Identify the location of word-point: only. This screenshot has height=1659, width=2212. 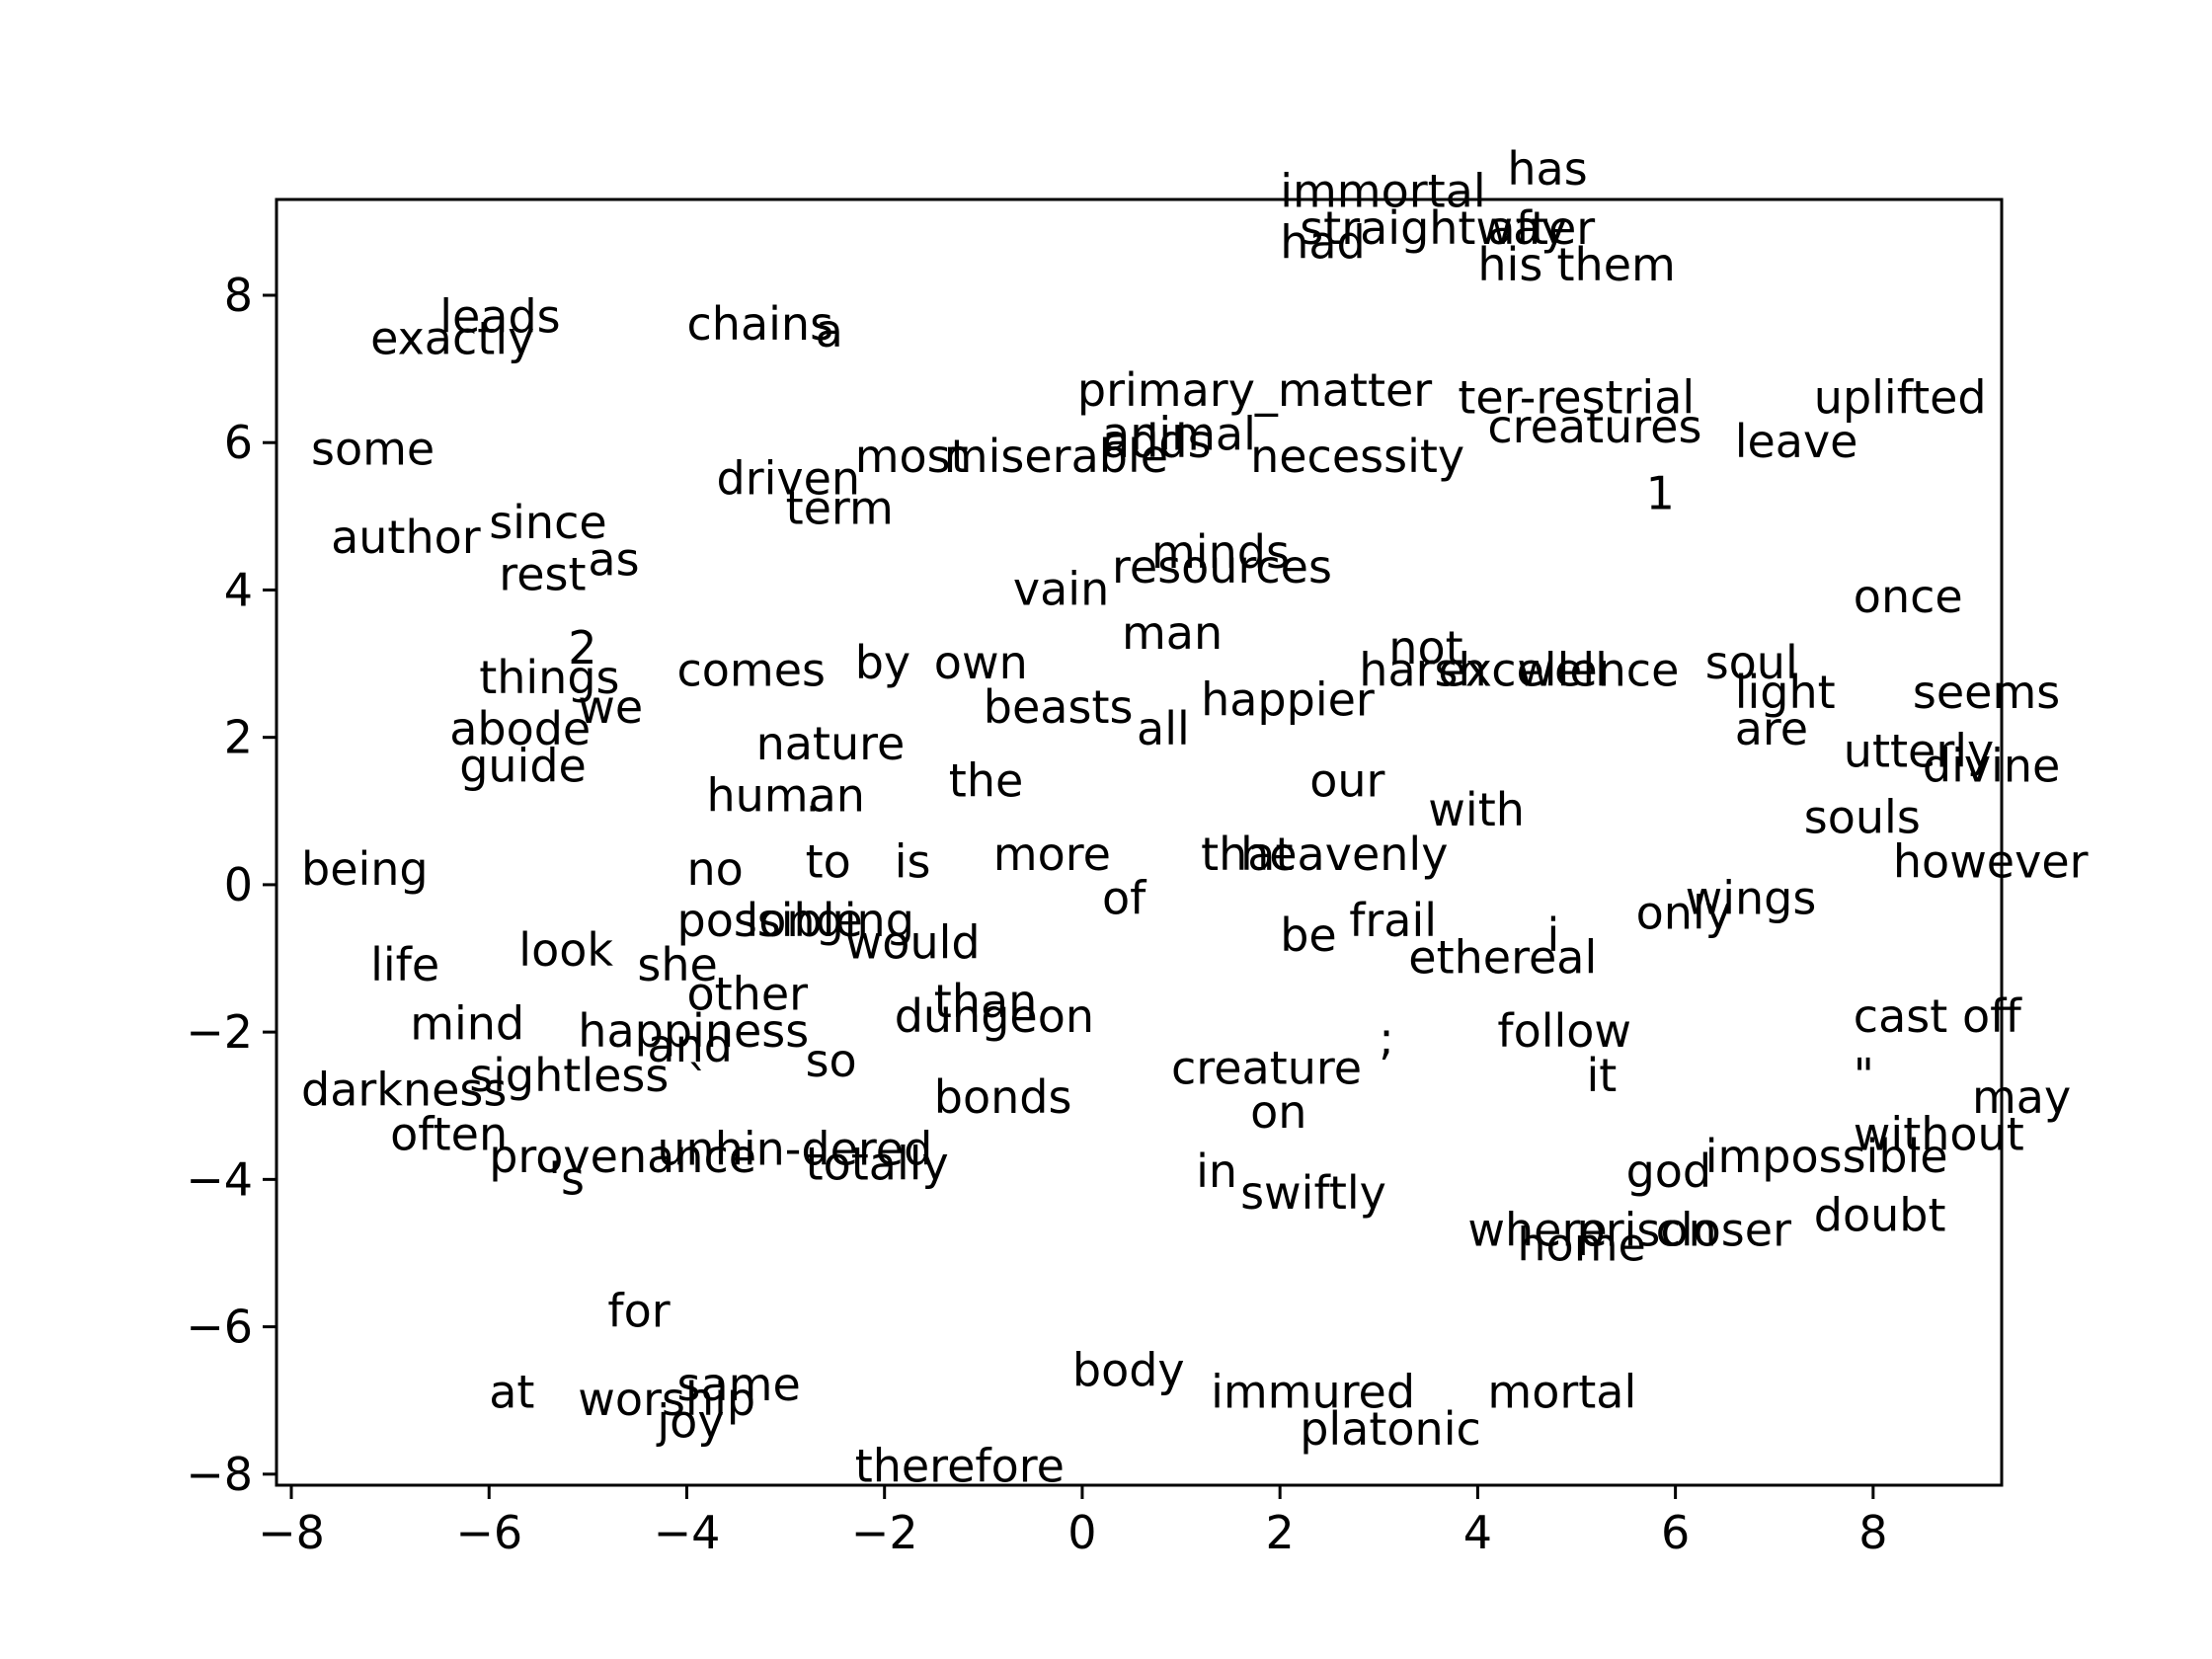
(1684, 914).